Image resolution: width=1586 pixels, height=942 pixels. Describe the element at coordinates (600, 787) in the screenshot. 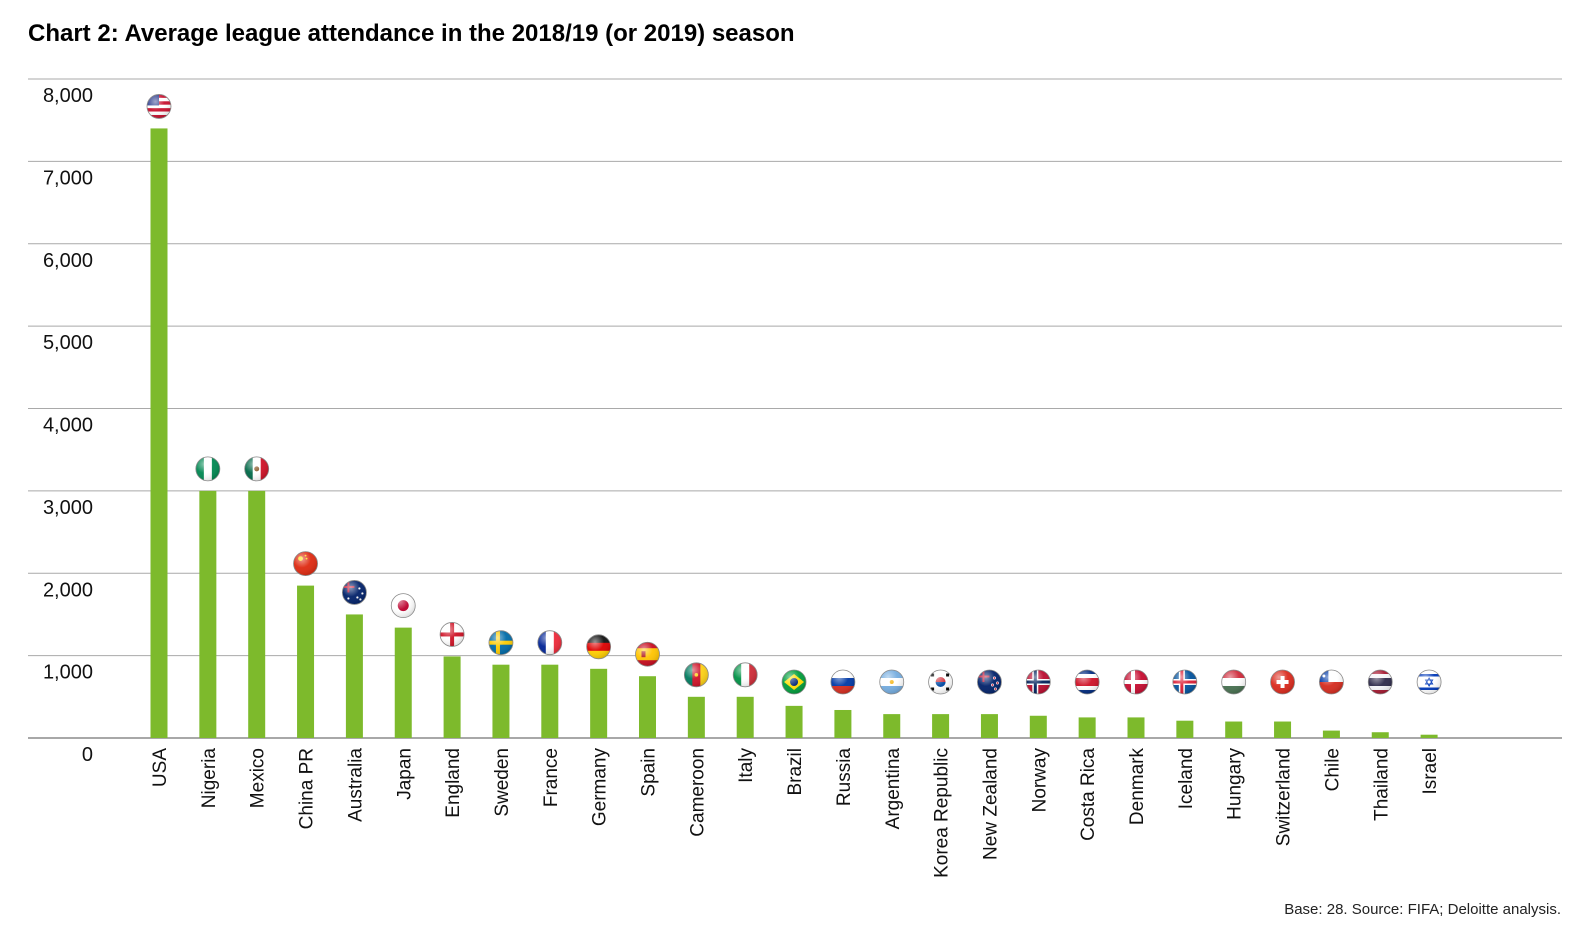

I see `x-tick-label: Germany` at that location.